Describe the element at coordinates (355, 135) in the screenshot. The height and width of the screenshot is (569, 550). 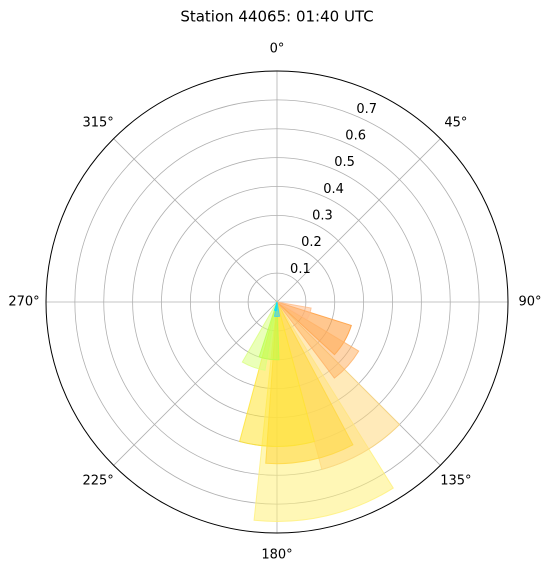
I see `r-tick-label: 0.6` at that location.